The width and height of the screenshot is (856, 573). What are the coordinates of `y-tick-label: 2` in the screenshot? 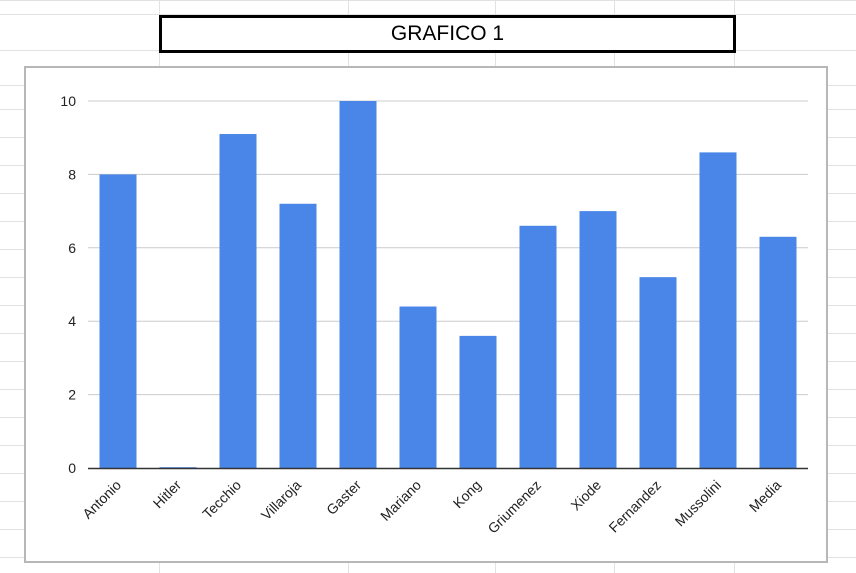 It's located at (72, 395).